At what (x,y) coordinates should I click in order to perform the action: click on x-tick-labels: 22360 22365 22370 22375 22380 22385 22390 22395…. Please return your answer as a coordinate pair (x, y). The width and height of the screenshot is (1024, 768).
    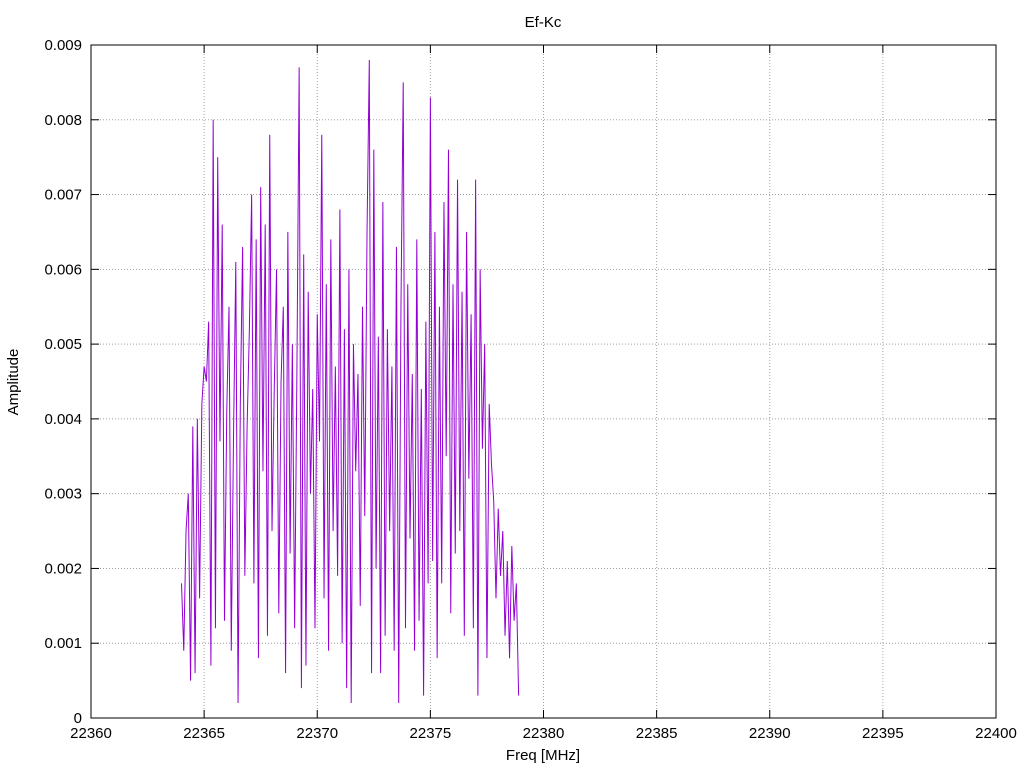
    Looking at the image, I should click on (543, 733).